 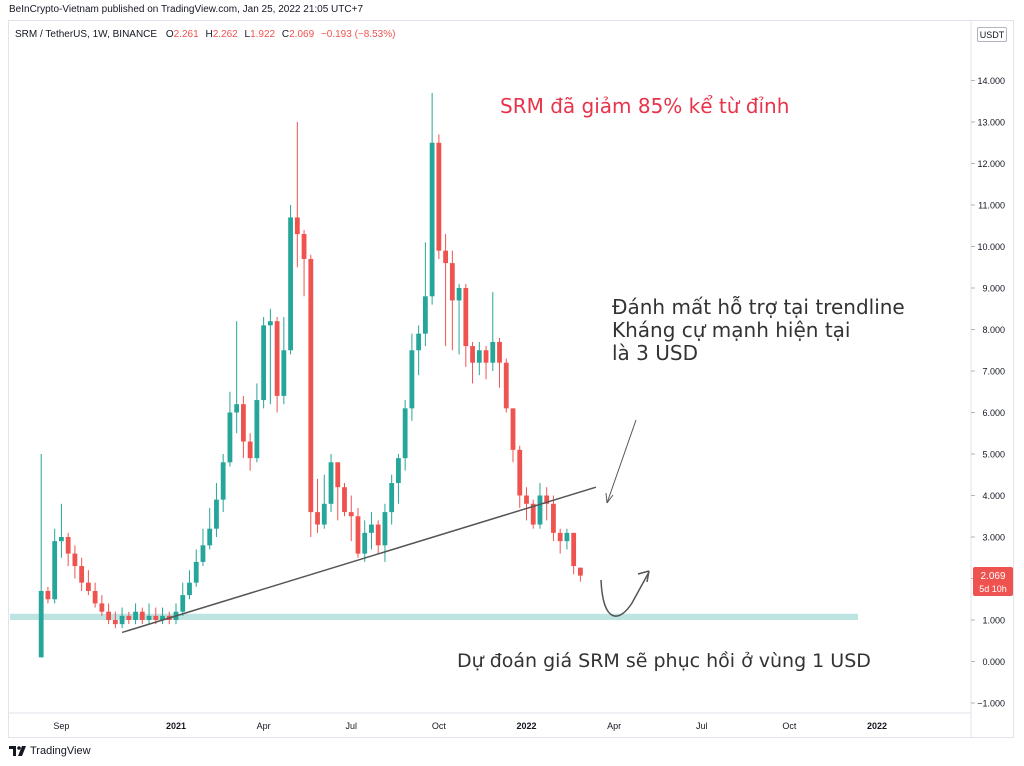 What do you see at coordinates (991, 81) in the screenshot?
I see `price-tick-label: 14.000` at bounding box center [991, 81].